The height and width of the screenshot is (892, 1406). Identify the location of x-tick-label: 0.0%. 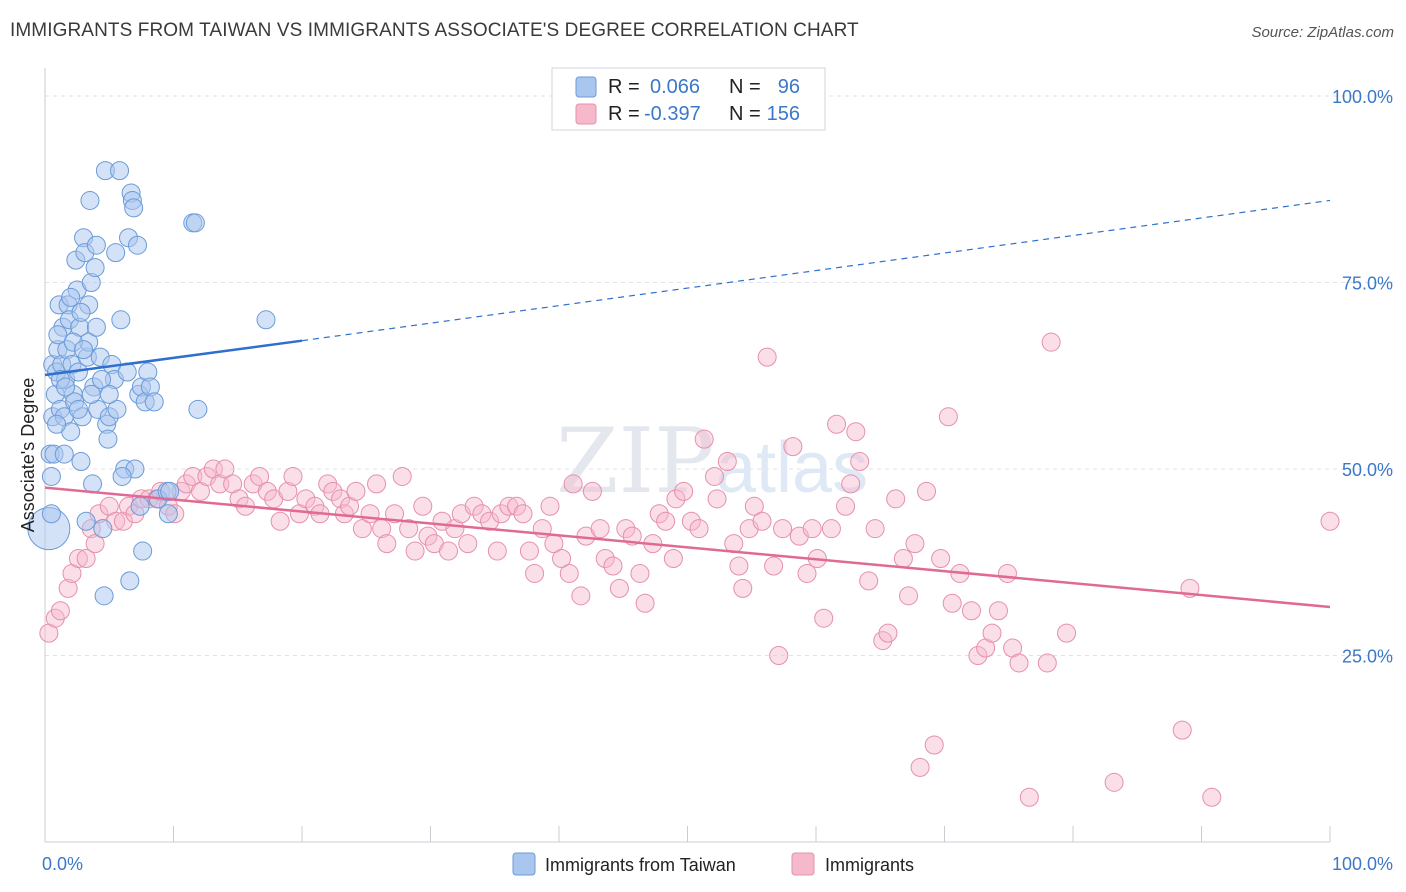
(62, 864).